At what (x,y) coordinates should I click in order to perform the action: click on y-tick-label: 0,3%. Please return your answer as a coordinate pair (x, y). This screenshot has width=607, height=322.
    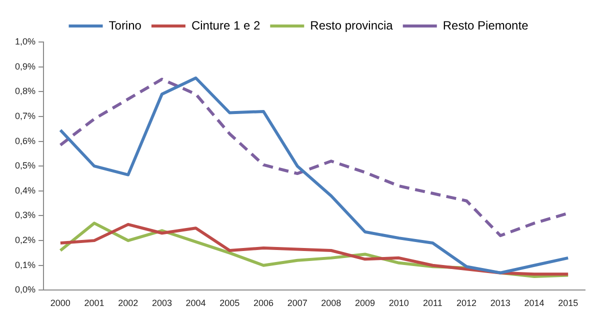
    Looking at the image, I should click on (25, 215).